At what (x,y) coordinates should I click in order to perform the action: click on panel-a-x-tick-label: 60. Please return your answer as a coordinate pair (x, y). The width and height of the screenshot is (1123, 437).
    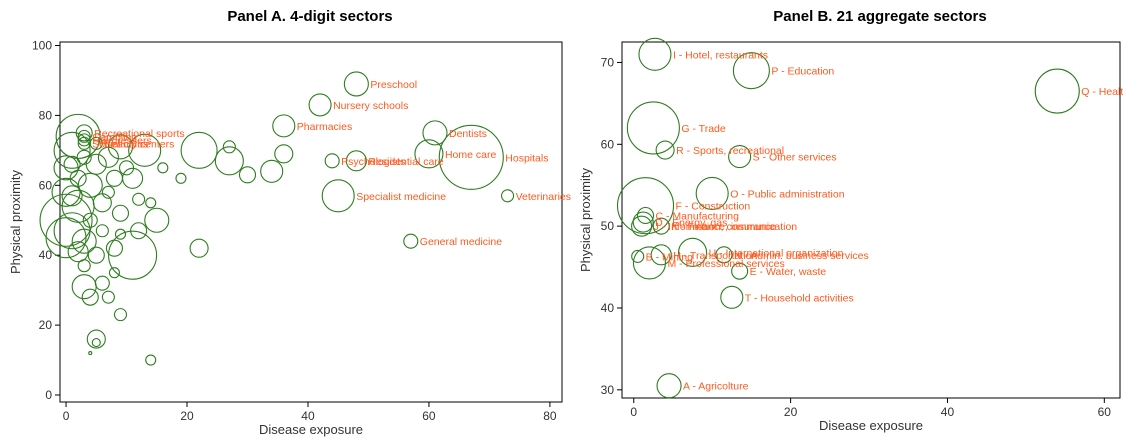
    Looking at the image, I should click on (429, 416).